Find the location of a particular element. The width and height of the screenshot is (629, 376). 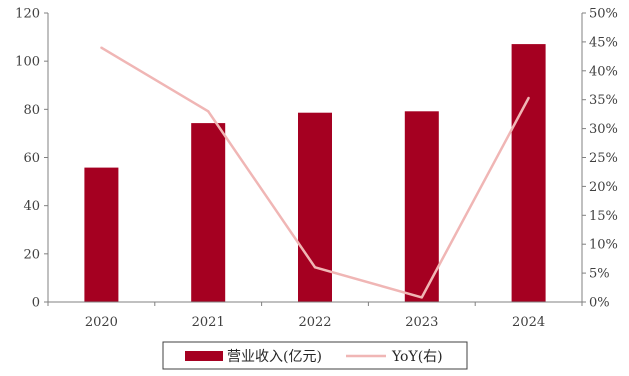

yoy-point-2022 is located at coordinates (315, 267).